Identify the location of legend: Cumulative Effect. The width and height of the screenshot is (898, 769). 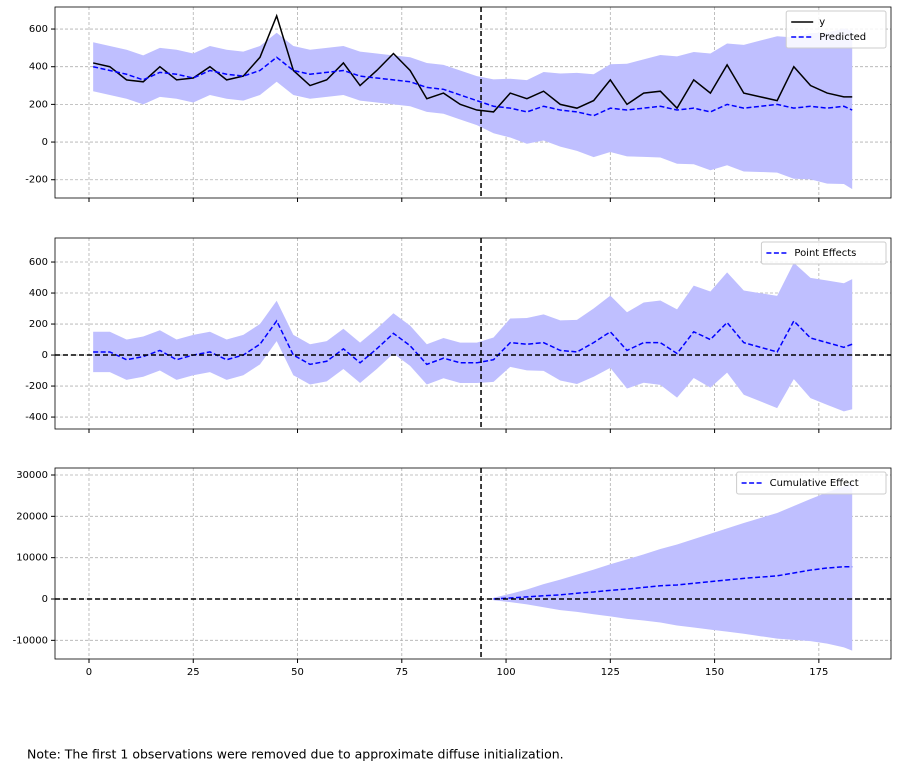
(811, 483).